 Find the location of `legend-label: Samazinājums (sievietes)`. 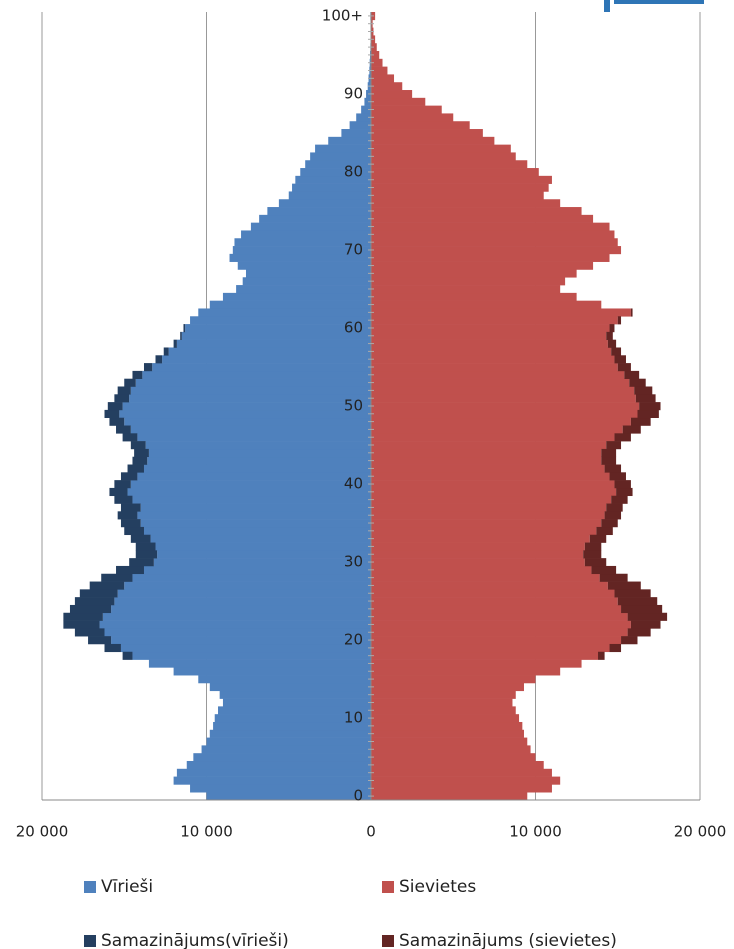

legend-label: Samazinājums (sievietes) is located at coordinates (508, 940).